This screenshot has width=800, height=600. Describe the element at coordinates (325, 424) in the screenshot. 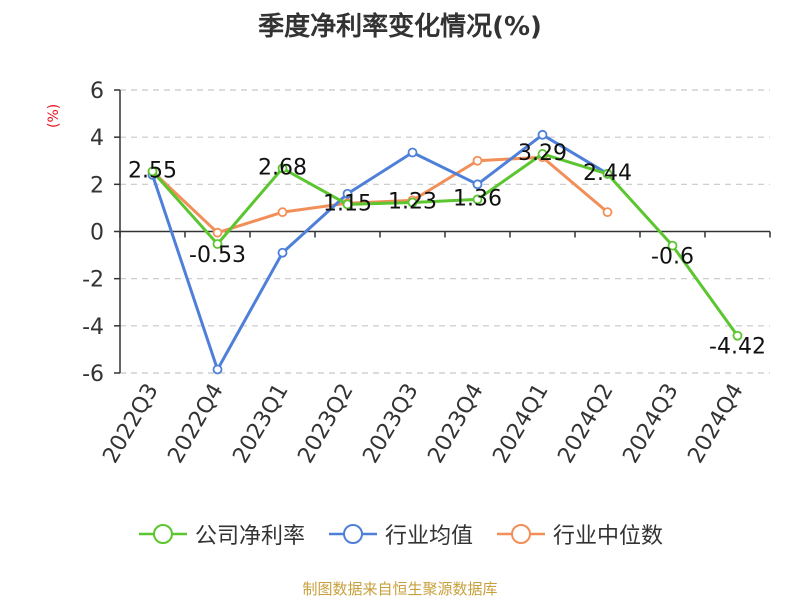

I see `x-tick-label: 2023Q2` at that location.